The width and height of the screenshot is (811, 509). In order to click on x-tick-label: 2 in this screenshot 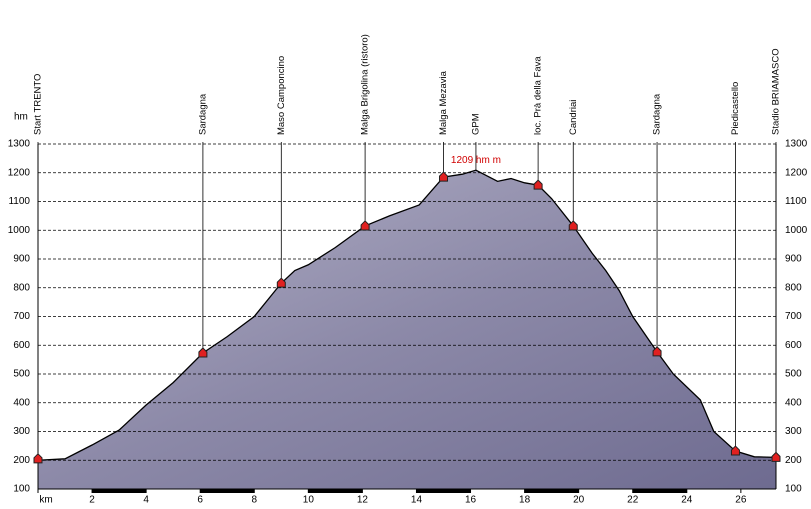, I will do `click(92, 500)`.